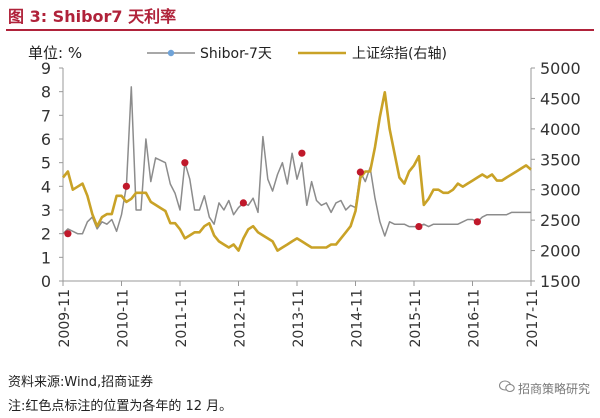 This screenshot has height=418, width=600. What do you see at coordinates (560, 220) in the screenshot?
I see `right-tick-label: 2500` at bounding box center [560, 220].